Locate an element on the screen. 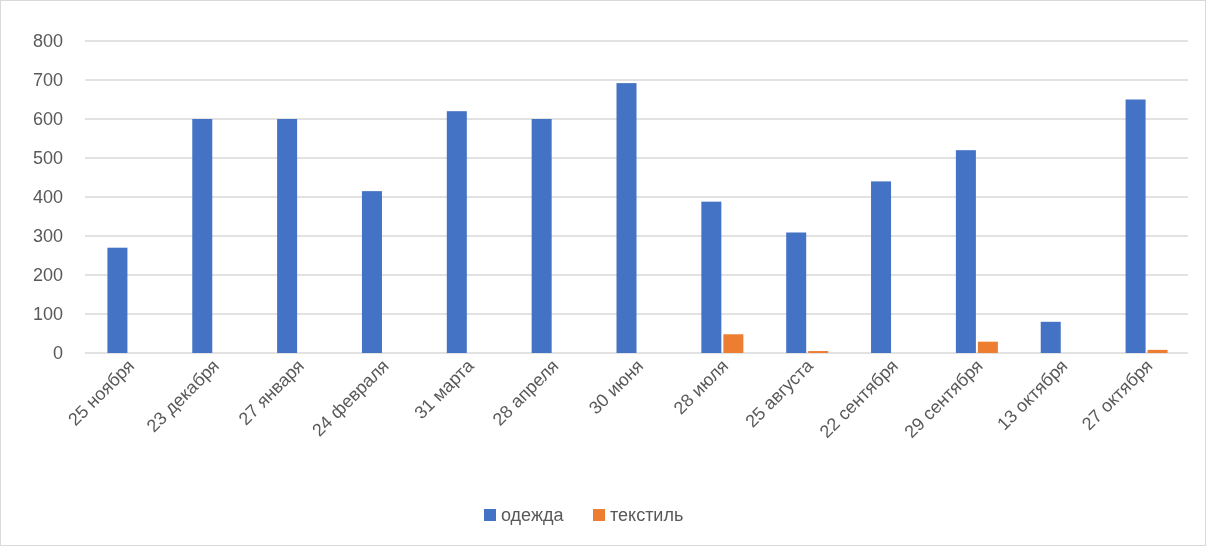  y-tick-label: 200 is located at coordinates (47, 275).